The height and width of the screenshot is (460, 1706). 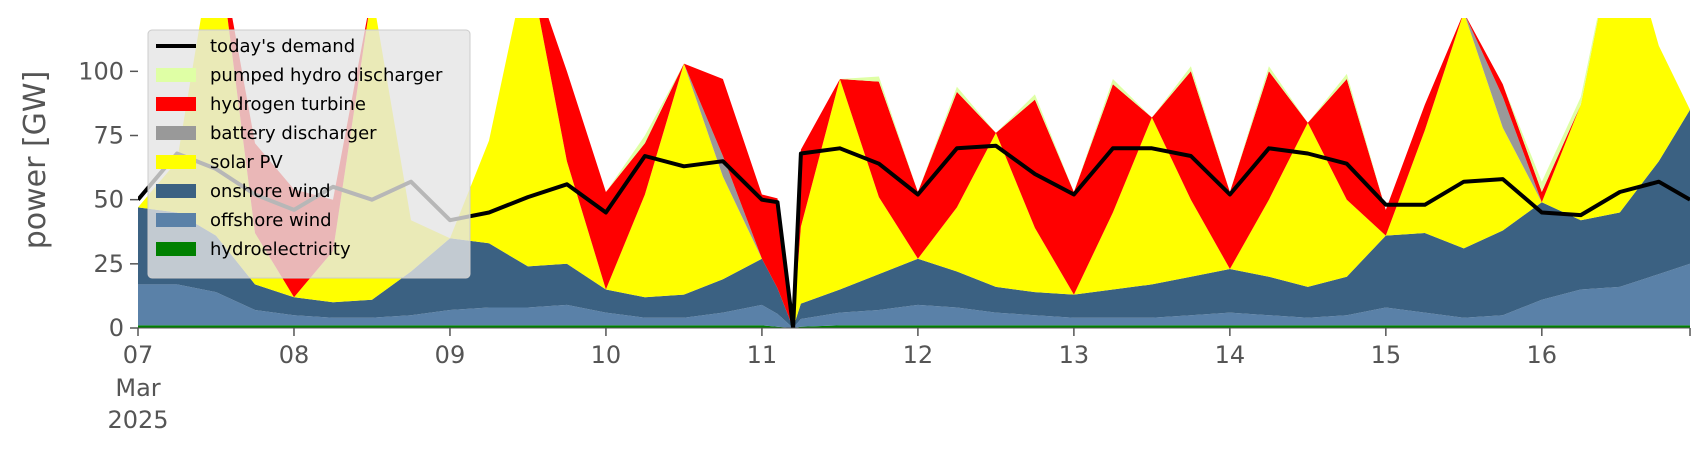 What do you see at coordinates (108, 200) in the screenshot?
I see `y-tick-label: 50` at bounding box center [108, 200].